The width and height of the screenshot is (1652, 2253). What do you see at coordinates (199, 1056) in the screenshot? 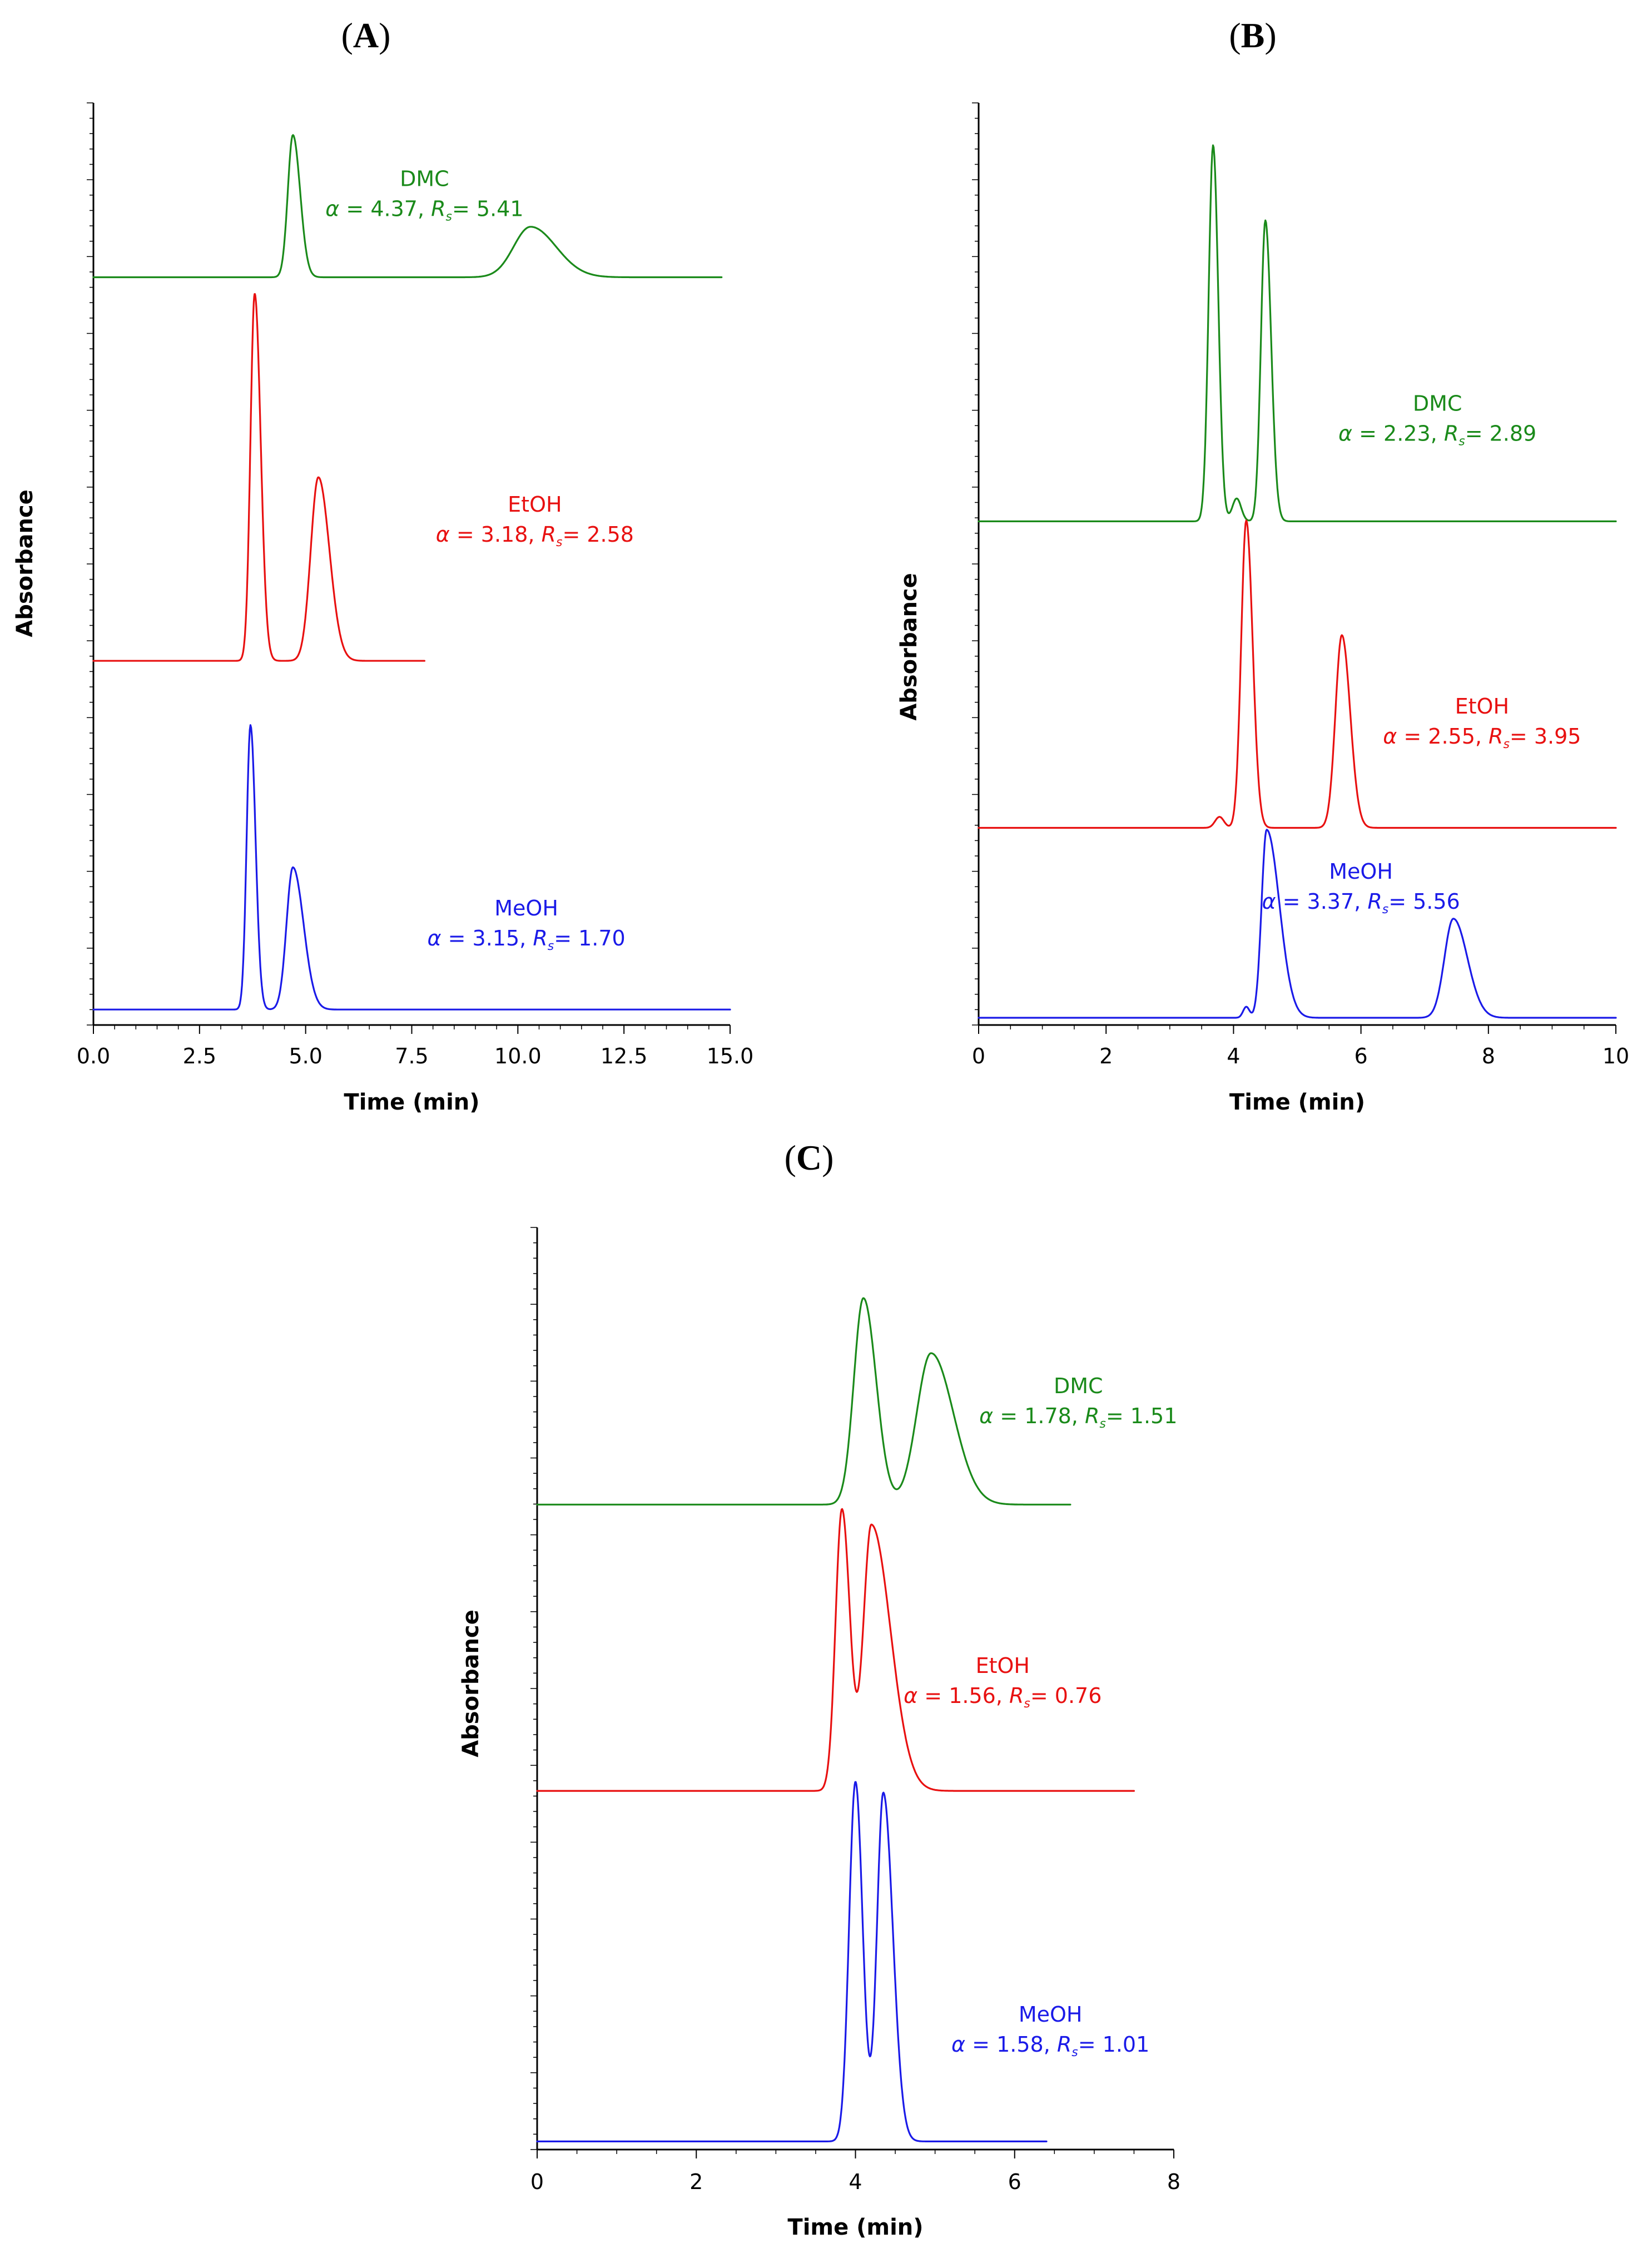
I see `x-tick-label: 2.5` at bounding box center [199, 1056].